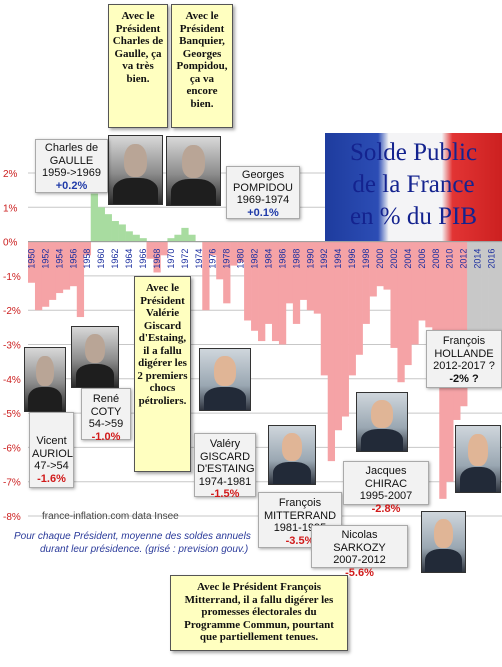  What do you see at coordinates (366, 259) in the screenshot?
I see `x-tick-label: 1998` at bounding box center [366, 259].